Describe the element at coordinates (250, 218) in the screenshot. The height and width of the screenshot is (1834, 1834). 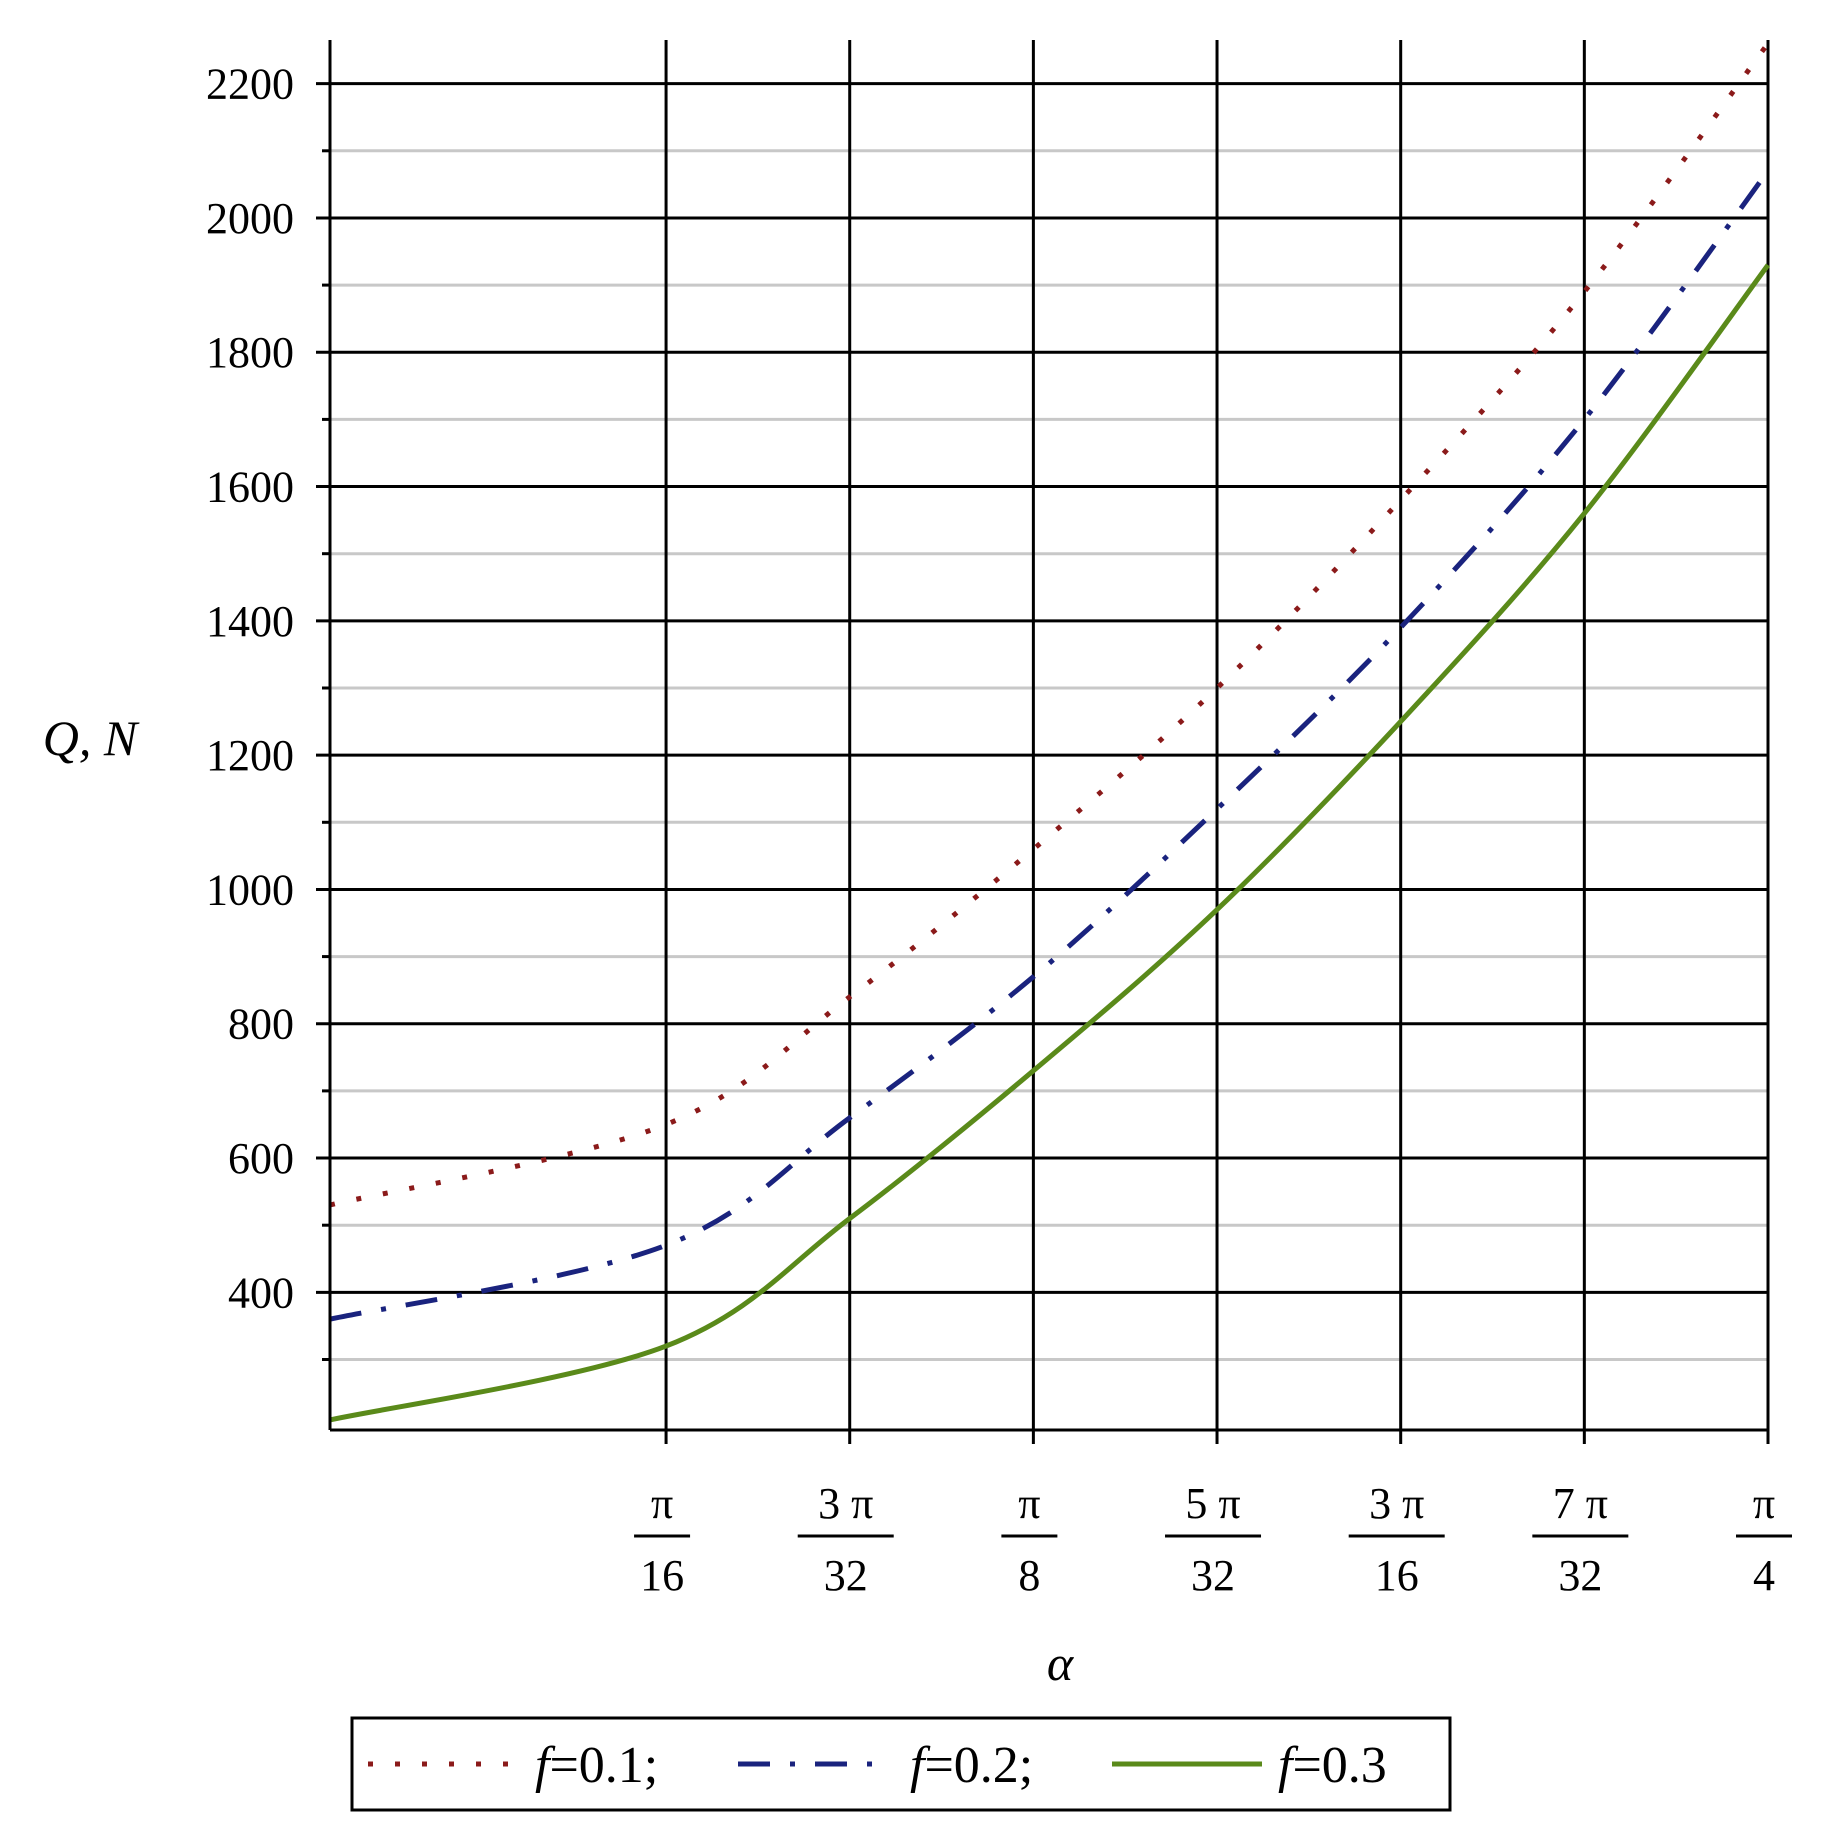
I see `y-tick-label-8: 2000` at that location.